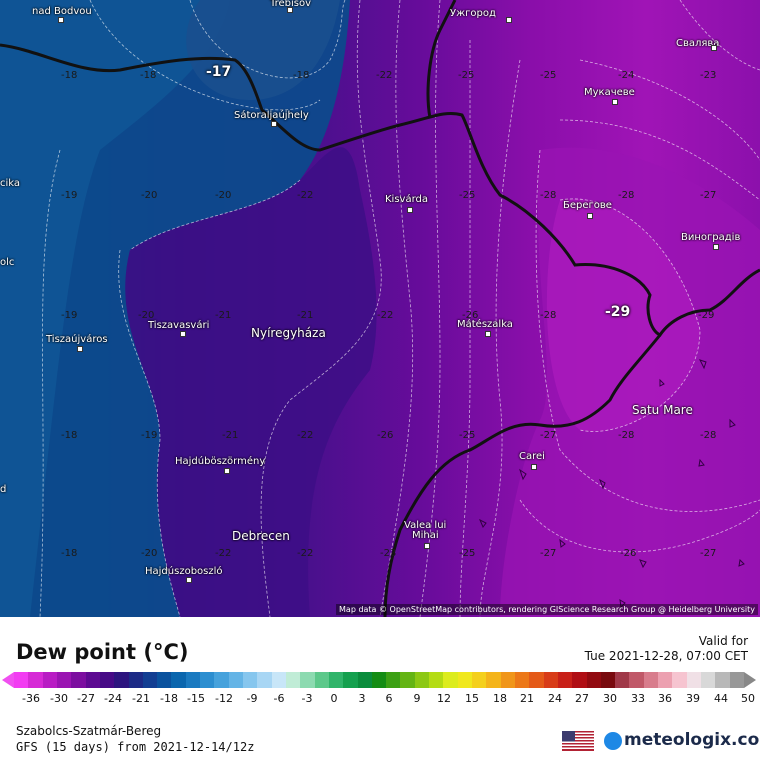 This screenshot has height=760, width=760. Describe the element at coordinates (113, 698) in the screenshot. I see `colorbar-tick-label: -24` at that location.